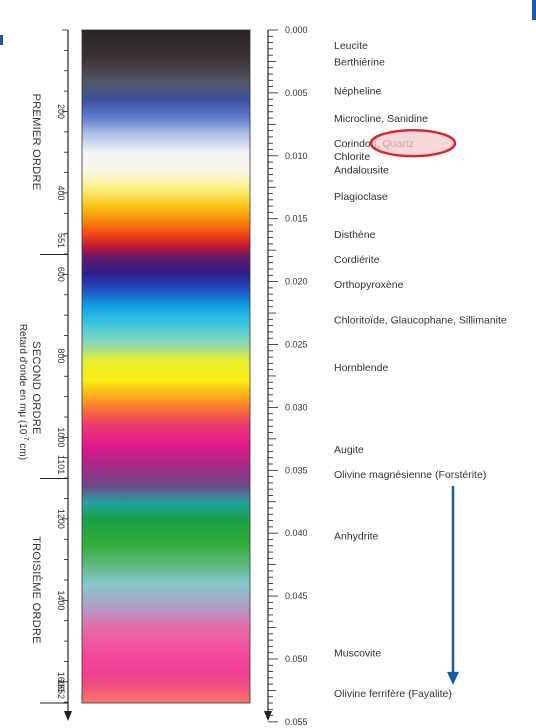  Describe the element at coordinates (351, 46) in the screenshot. I see `mineral-label: Leucite` at that location.